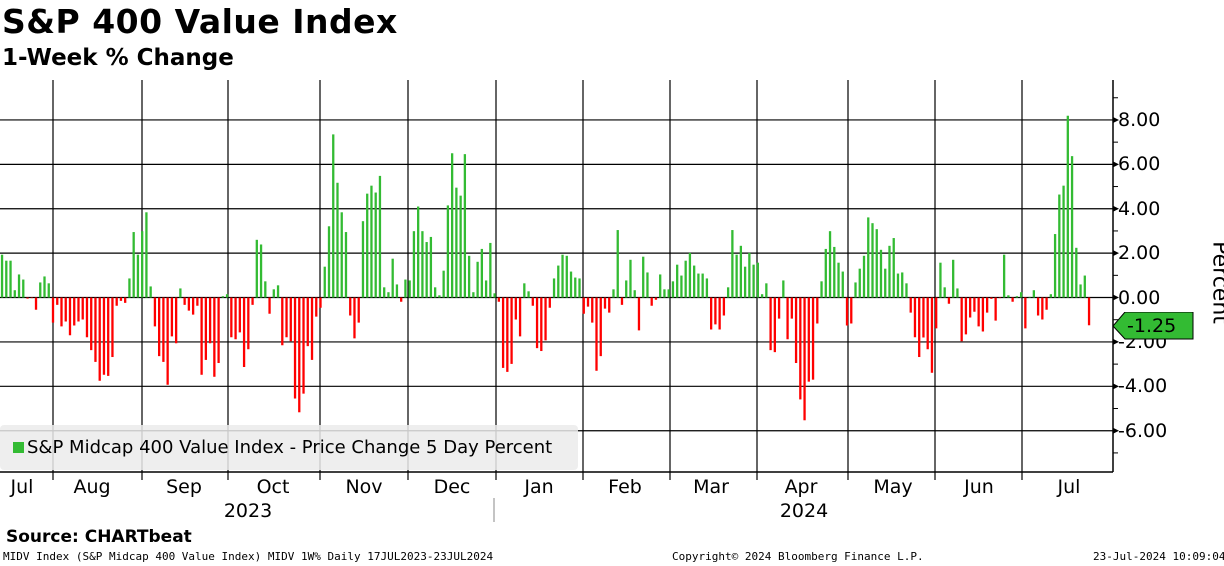 This screenshot has width=1224, height=566. Describe the element at coordinates (893, 487) in the screenshot. I see `x-tick-label: May` at that location.